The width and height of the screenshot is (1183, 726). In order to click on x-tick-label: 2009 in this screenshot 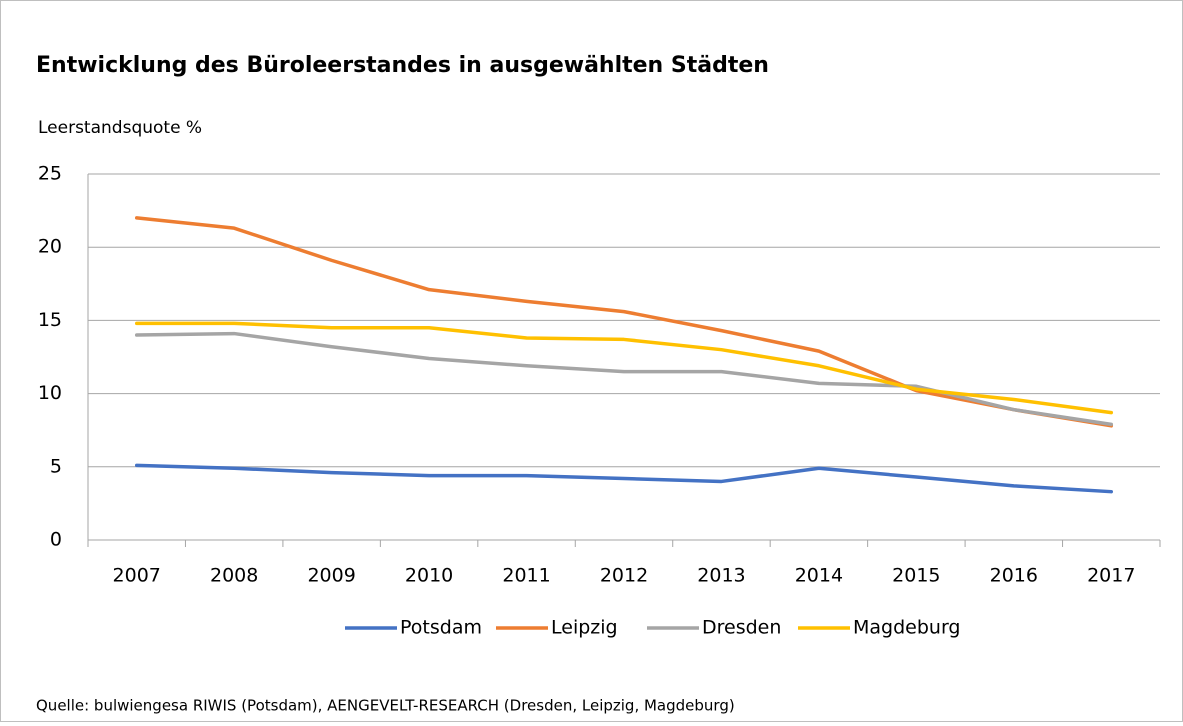, I will do `click(331, 576)`.